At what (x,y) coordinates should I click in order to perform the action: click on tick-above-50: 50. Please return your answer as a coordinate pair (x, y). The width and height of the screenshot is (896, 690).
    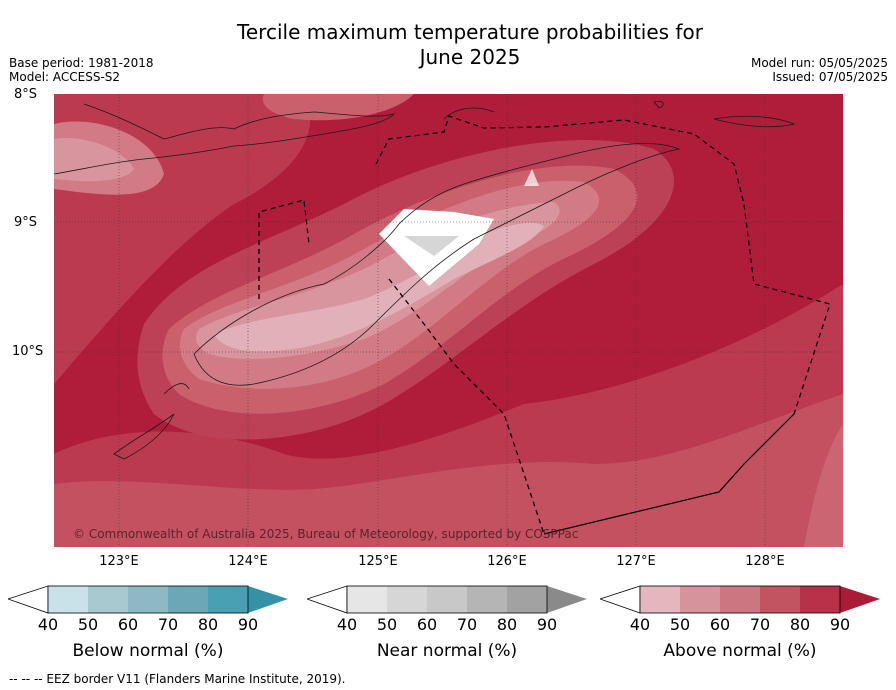
    Looking at the image, I should click on (680, 624).